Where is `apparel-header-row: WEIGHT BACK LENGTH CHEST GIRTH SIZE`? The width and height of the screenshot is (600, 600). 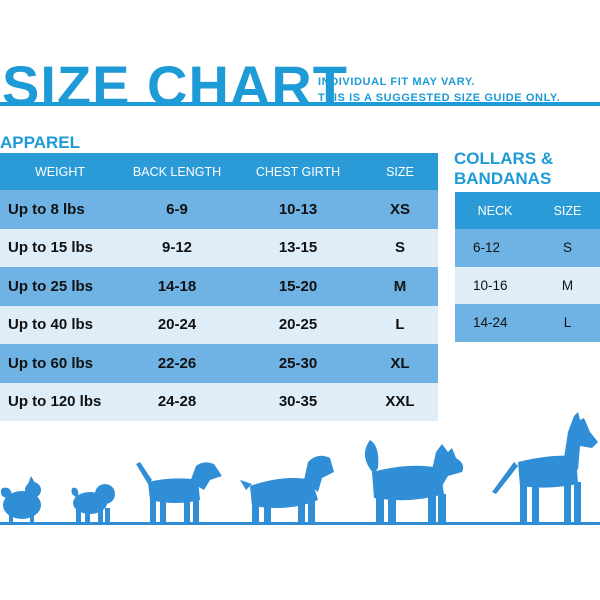 apparel-header-row: WEIGHT BACK LENGTH CHEST GIRTH SIZE is located at coordinates (219, 171).